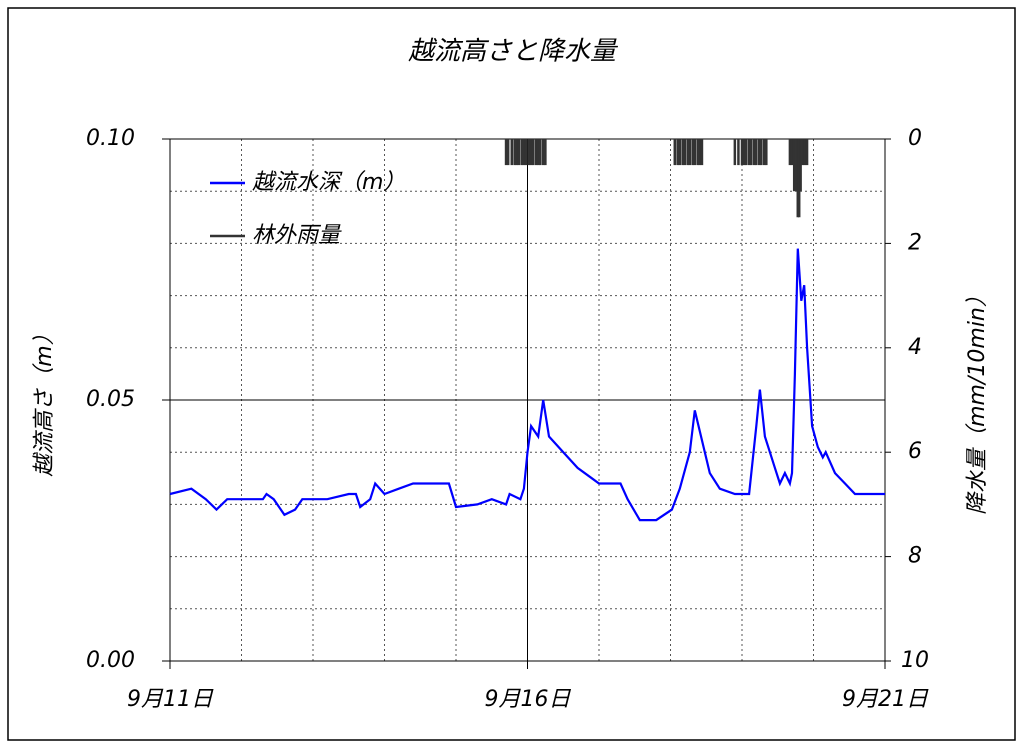  I want to click on y2-tick-label: 8, so click(915, 556).